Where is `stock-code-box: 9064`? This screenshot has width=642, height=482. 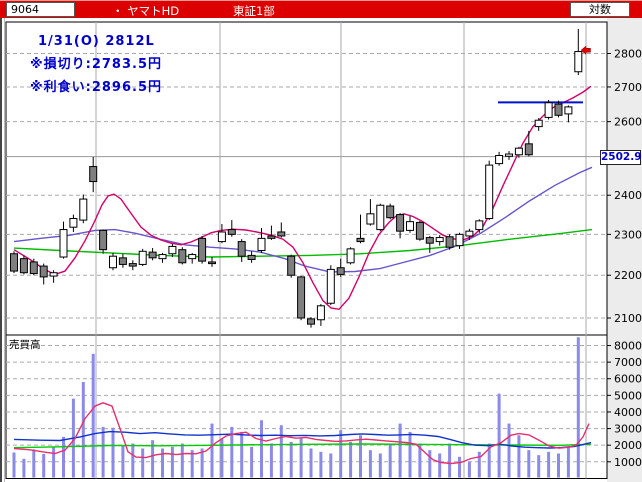 stock-code-box: 9064 is located at coordinates (40, 9).